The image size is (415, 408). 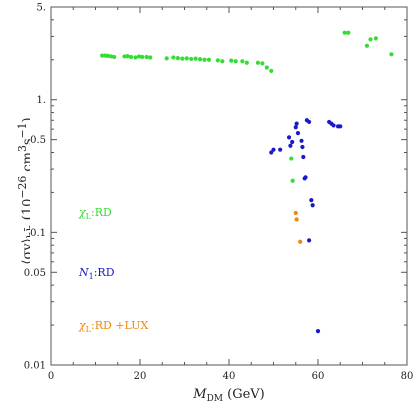 I want to click on x-tick-label: 40, so click(x=229, y=376).